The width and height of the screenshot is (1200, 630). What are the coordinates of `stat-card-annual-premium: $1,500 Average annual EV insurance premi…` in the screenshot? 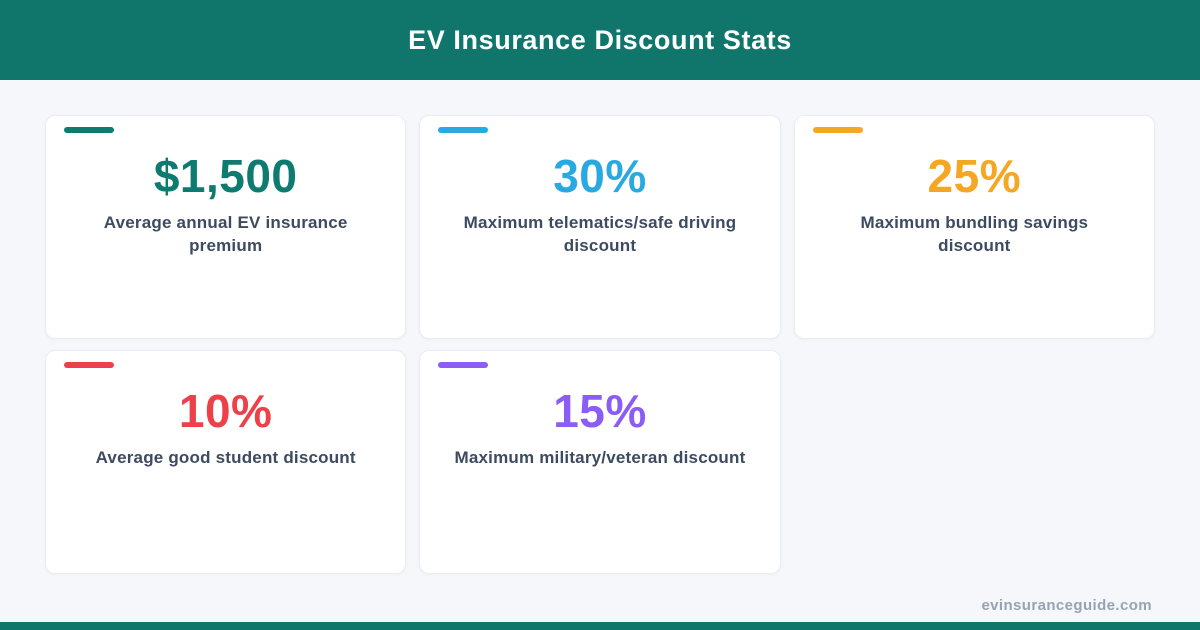 It's located at (226, 227).